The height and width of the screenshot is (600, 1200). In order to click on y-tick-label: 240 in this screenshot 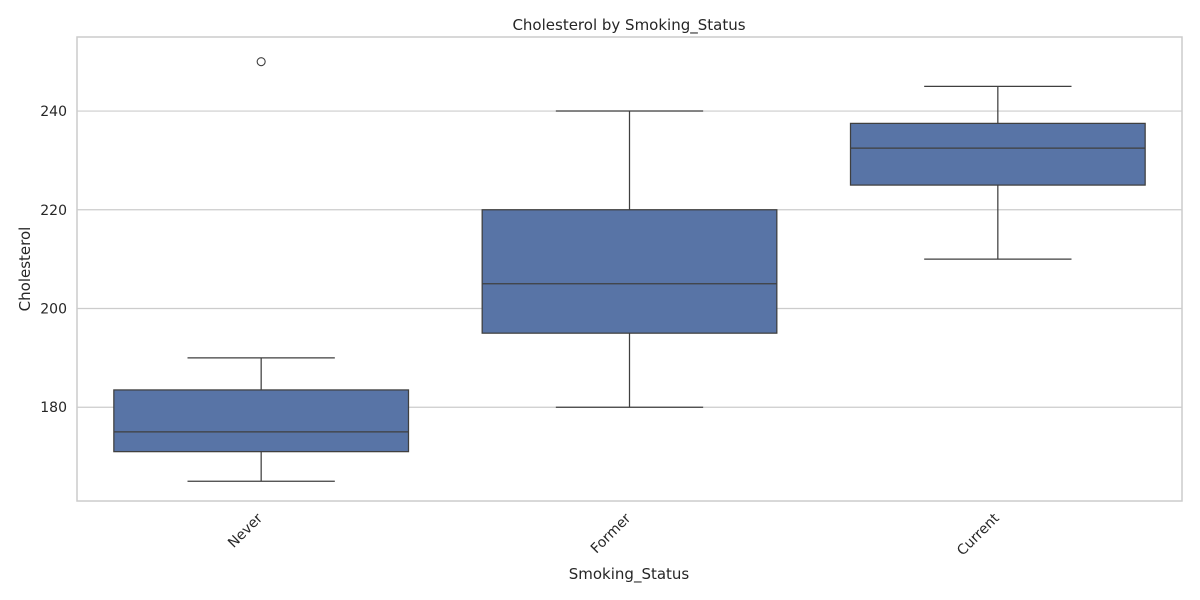, I will do `click(53, 112)`.